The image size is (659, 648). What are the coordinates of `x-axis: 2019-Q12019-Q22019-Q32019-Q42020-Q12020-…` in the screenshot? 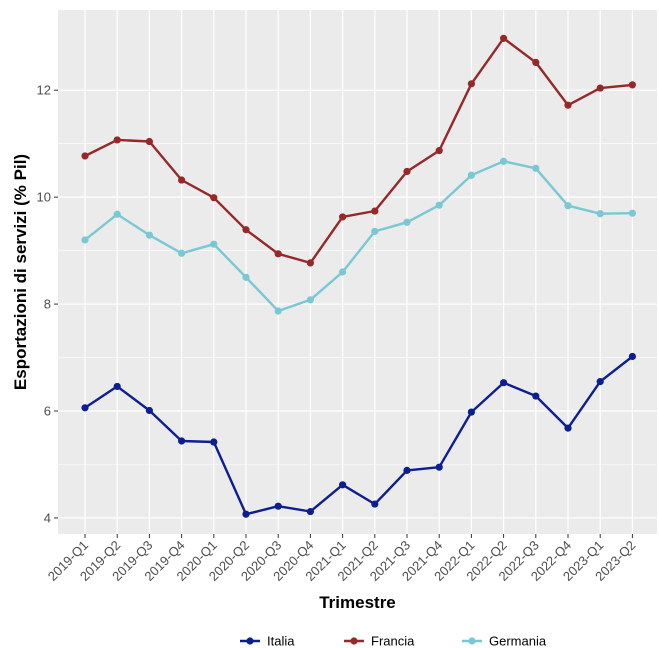 It's located at (342, 559).